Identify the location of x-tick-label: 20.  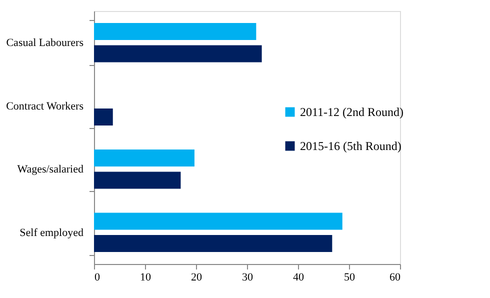
(196, 278).